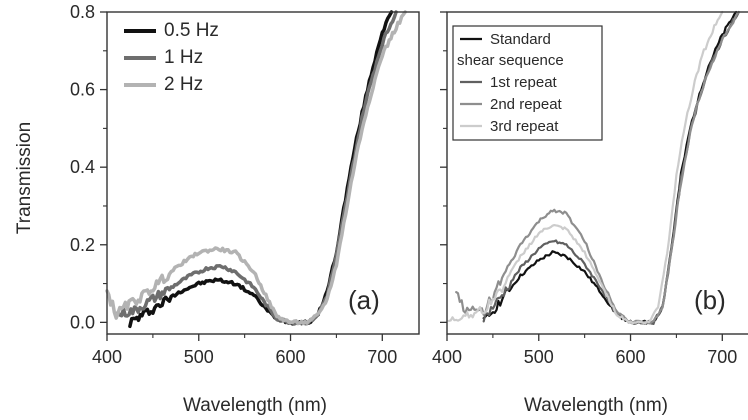 This screenshot has width=748, height=420. Describe the element at coordinates (524, 82) in the screenshot. I see `legend-label: 1st repeat` at that location.